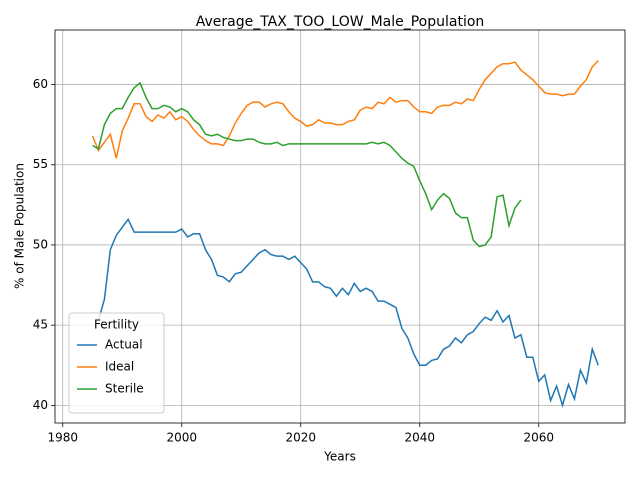 This screenshot has width=640, height=484. Describe the element at coordinates (124, 389) in the screenshot. I see `legend-label: Sterile` at that location.